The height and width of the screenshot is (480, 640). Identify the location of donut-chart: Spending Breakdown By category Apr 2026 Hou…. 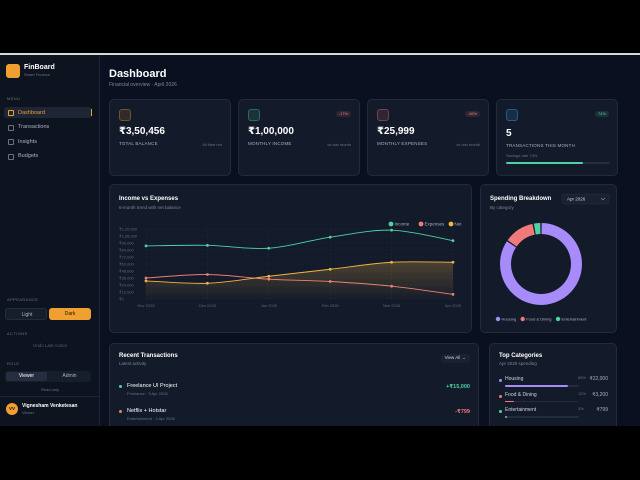
(550, 257).